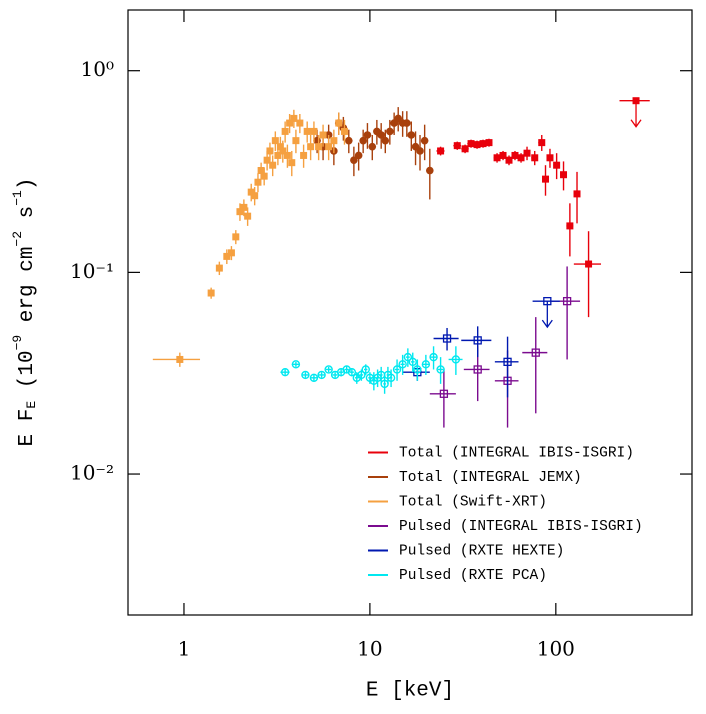  I want to click on y-axis-label-part: ), so click(27, 184).